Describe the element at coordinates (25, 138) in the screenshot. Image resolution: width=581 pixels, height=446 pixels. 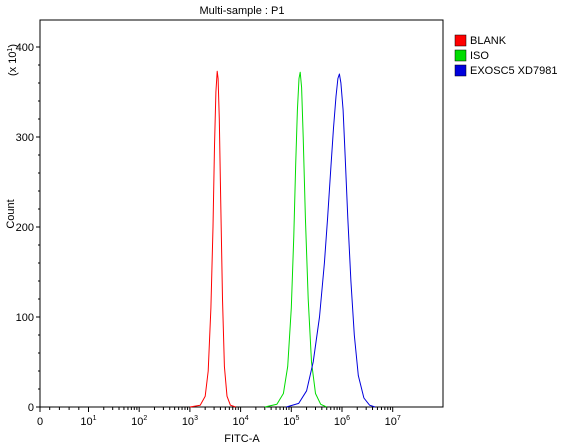
I see `y-tick-label-300: 300` at that location.